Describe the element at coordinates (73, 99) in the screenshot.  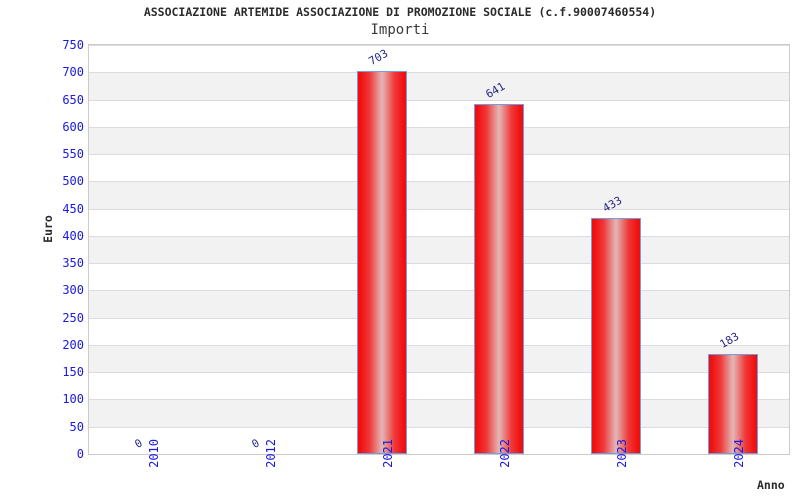
I see `y-axis-tick: 650` at that location.